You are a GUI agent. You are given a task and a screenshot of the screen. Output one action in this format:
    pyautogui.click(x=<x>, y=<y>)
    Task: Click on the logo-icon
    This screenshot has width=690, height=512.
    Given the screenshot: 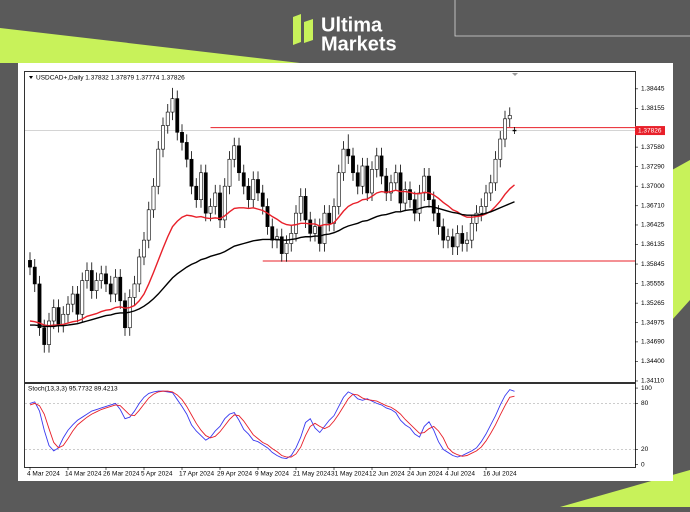 What is the action you would take?
    pyautogui.click(x=308, y=31)
    